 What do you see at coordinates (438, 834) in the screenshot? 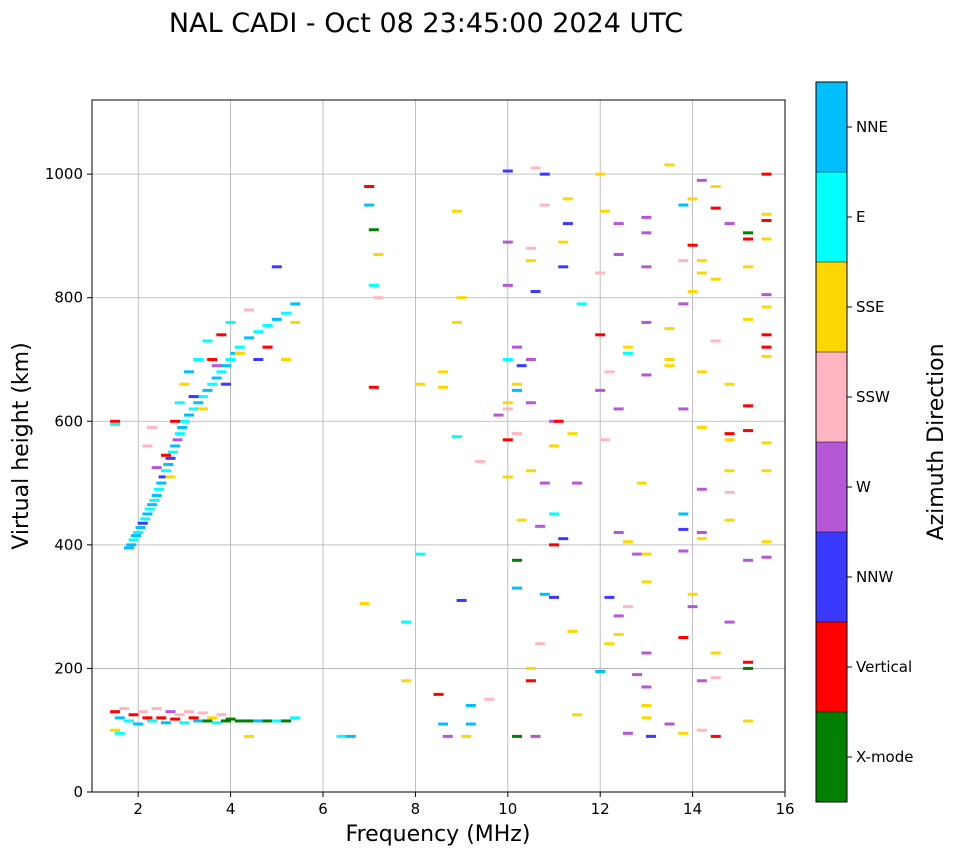
I see `x-axis-label: Frequency (MHz)` at bounding box center [438, 834].